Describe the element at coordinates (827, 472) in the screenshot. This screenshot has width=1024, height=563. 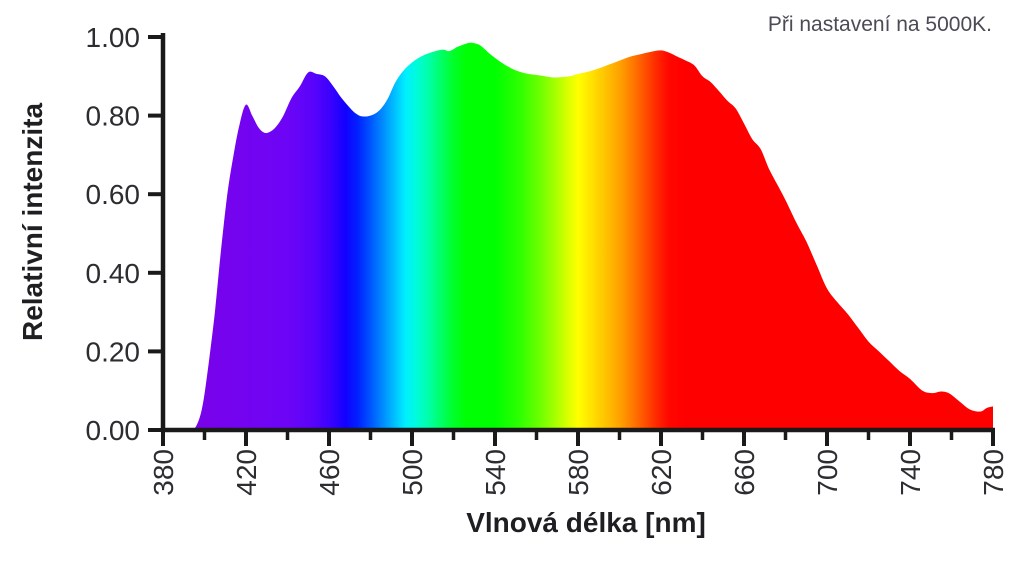
I see `x-tick-label: 700` at that location.